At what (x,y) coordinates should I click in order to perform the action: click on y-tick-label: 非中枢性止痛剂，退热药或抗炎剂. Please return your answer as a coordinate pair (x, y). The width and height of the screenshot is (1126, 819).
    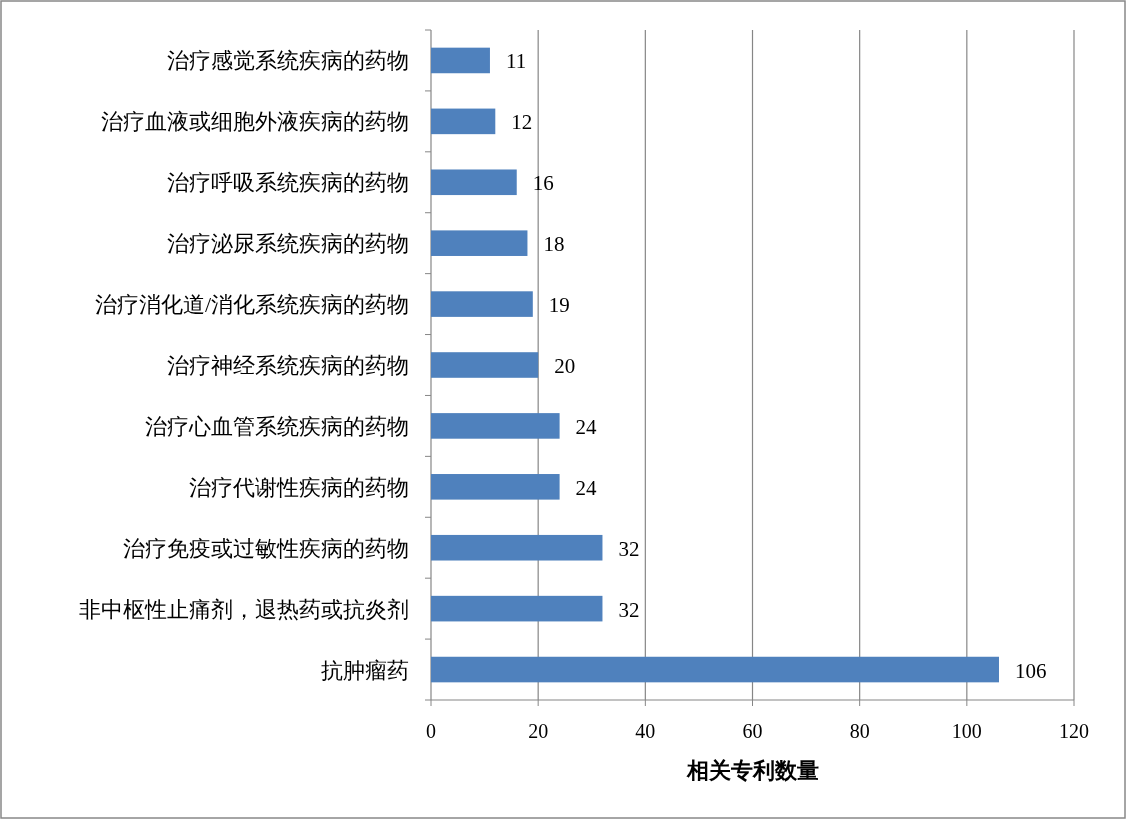
    Looking at the image, I should click on (244, 609).